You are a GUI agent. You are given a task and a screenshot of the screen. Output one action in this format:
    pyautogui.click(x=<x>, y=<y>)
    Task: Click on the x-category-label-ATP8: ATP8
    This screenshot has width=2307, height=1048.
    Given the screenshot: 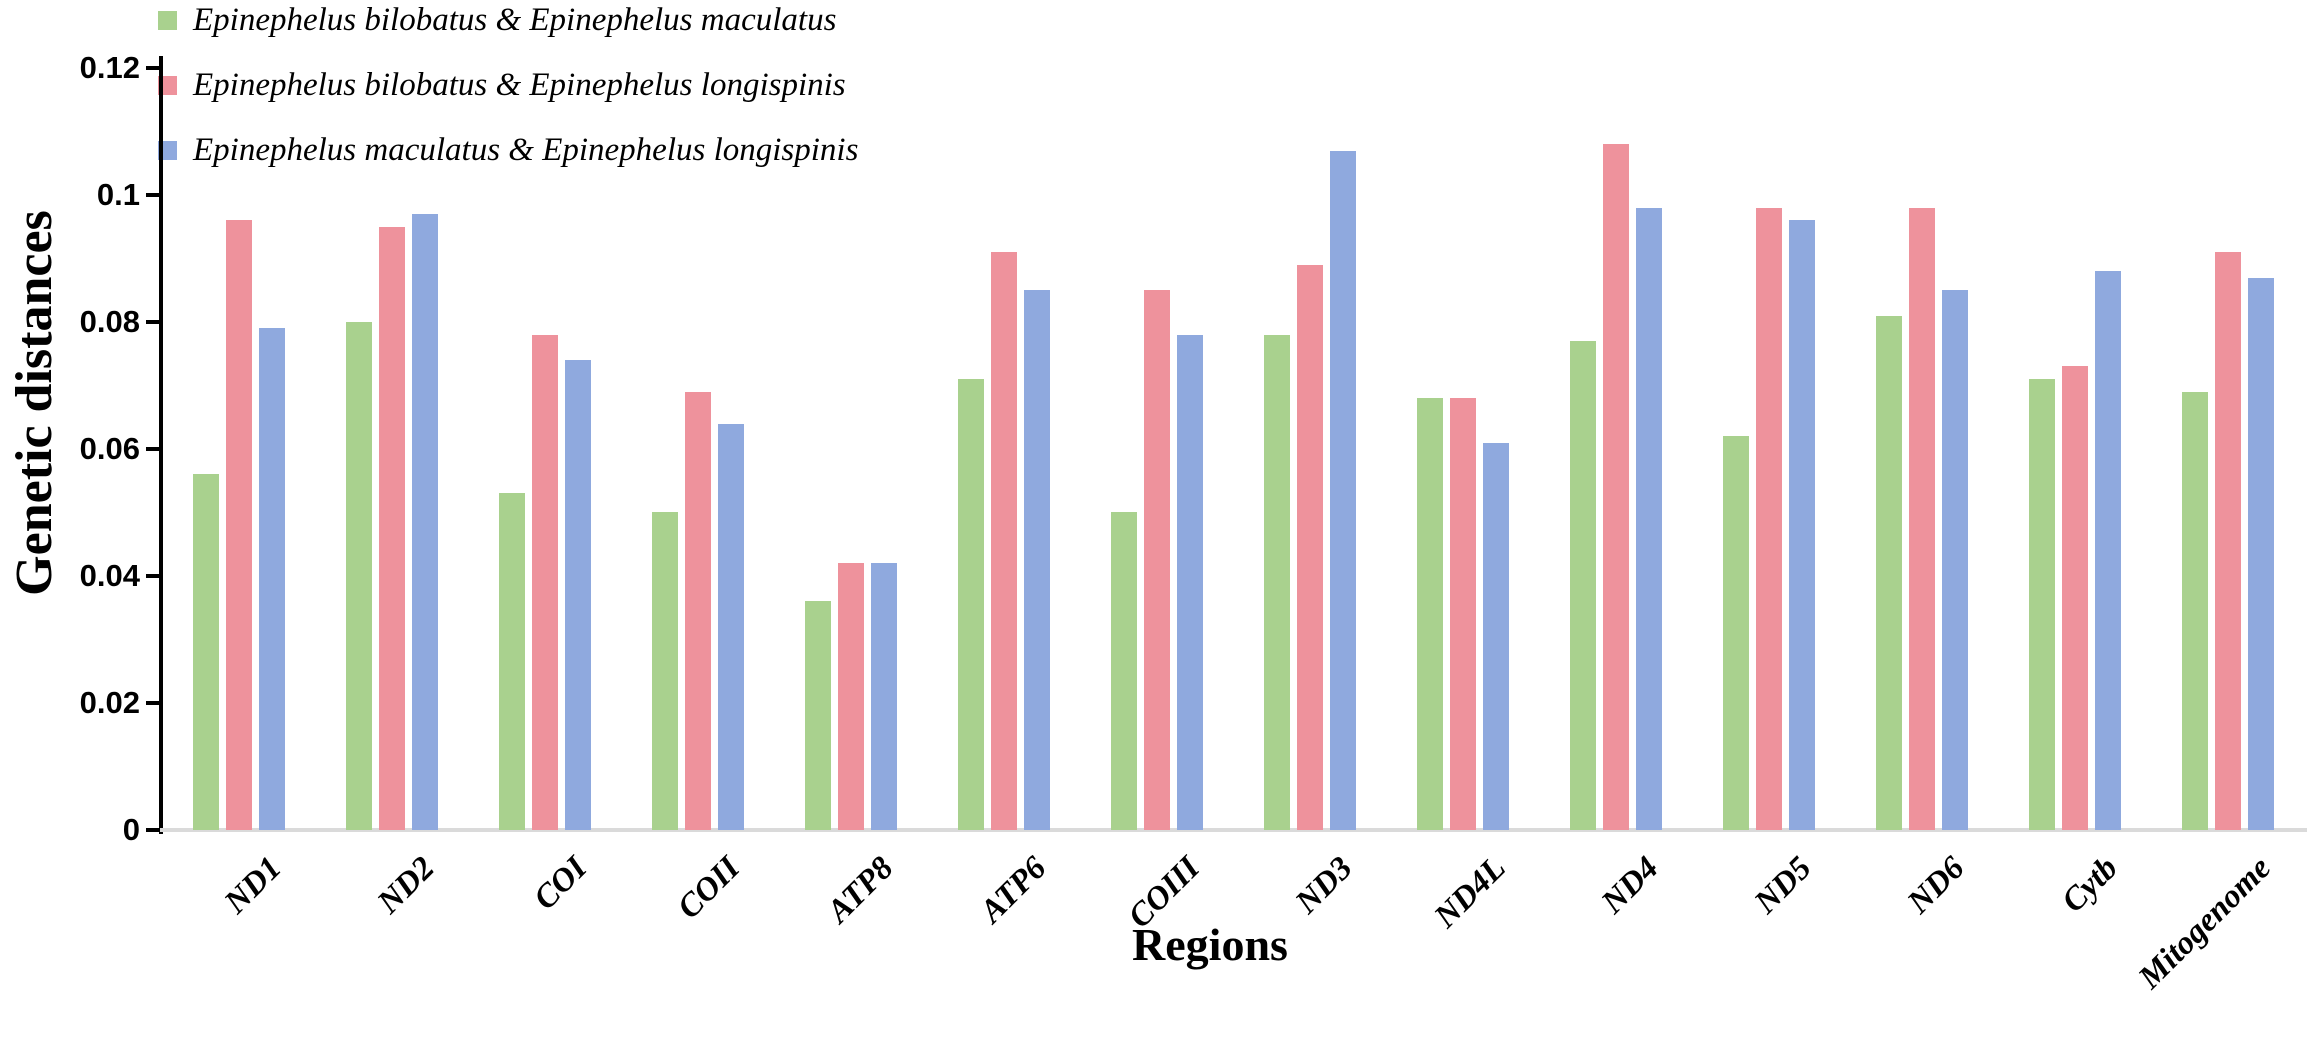 What is the action you would take?
    pyautogui.click(x=860, y=890)
    